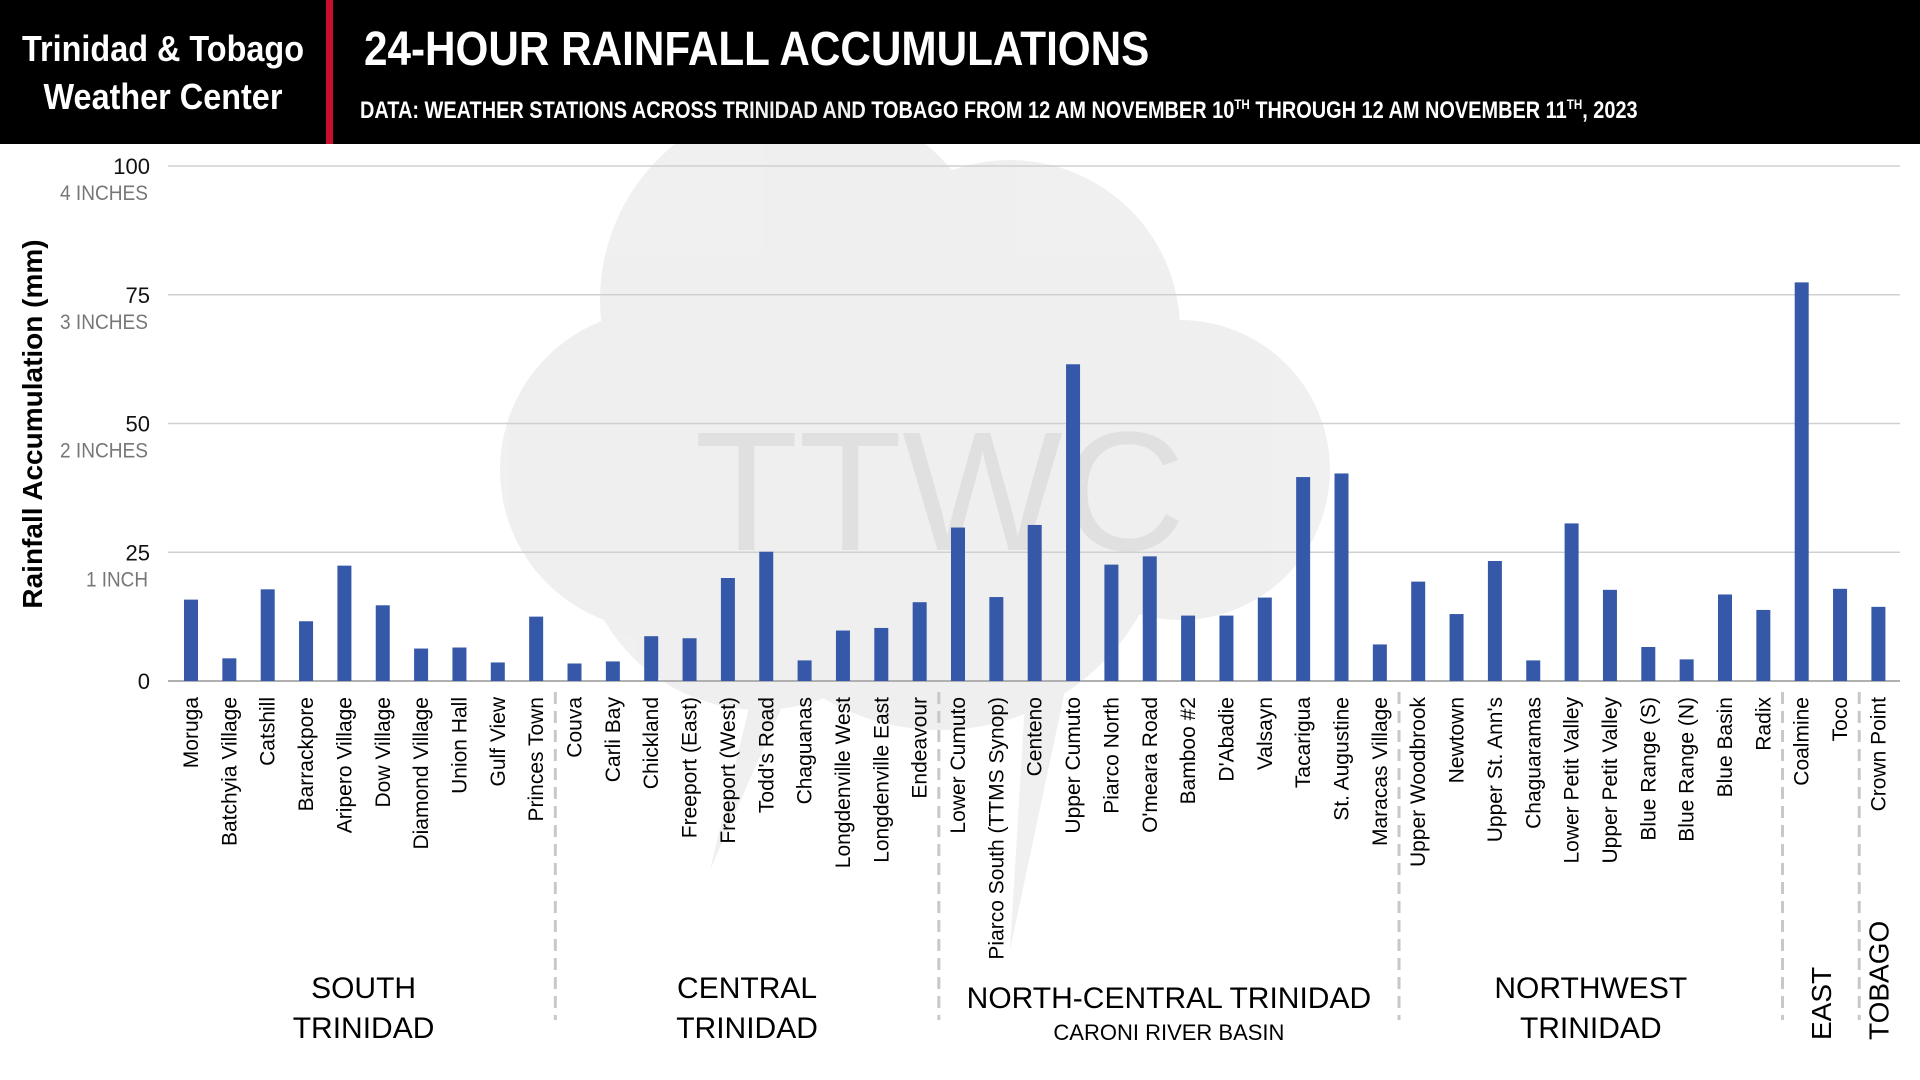 Image resolution: width=1920 pixels, height=1080 pixels. Describe the element at coordinates (1188, 750) in the screenshot. I see `x-tick-label: Bamboo #2` at that location.